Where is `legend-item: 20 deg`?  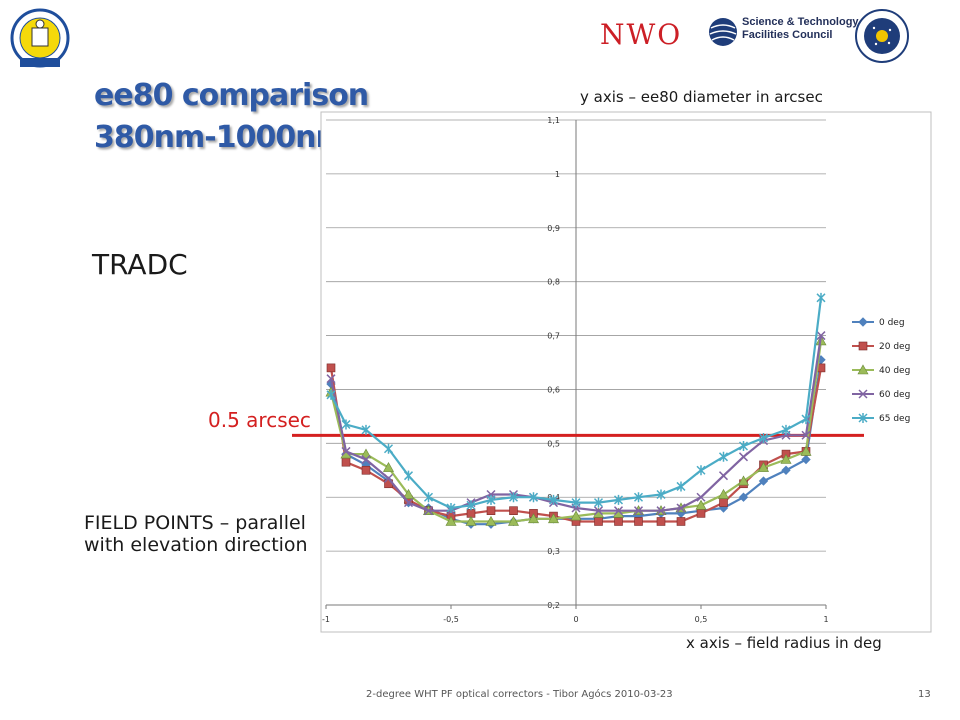 legend-item: 20 deg is located at coordinates (881, 346).